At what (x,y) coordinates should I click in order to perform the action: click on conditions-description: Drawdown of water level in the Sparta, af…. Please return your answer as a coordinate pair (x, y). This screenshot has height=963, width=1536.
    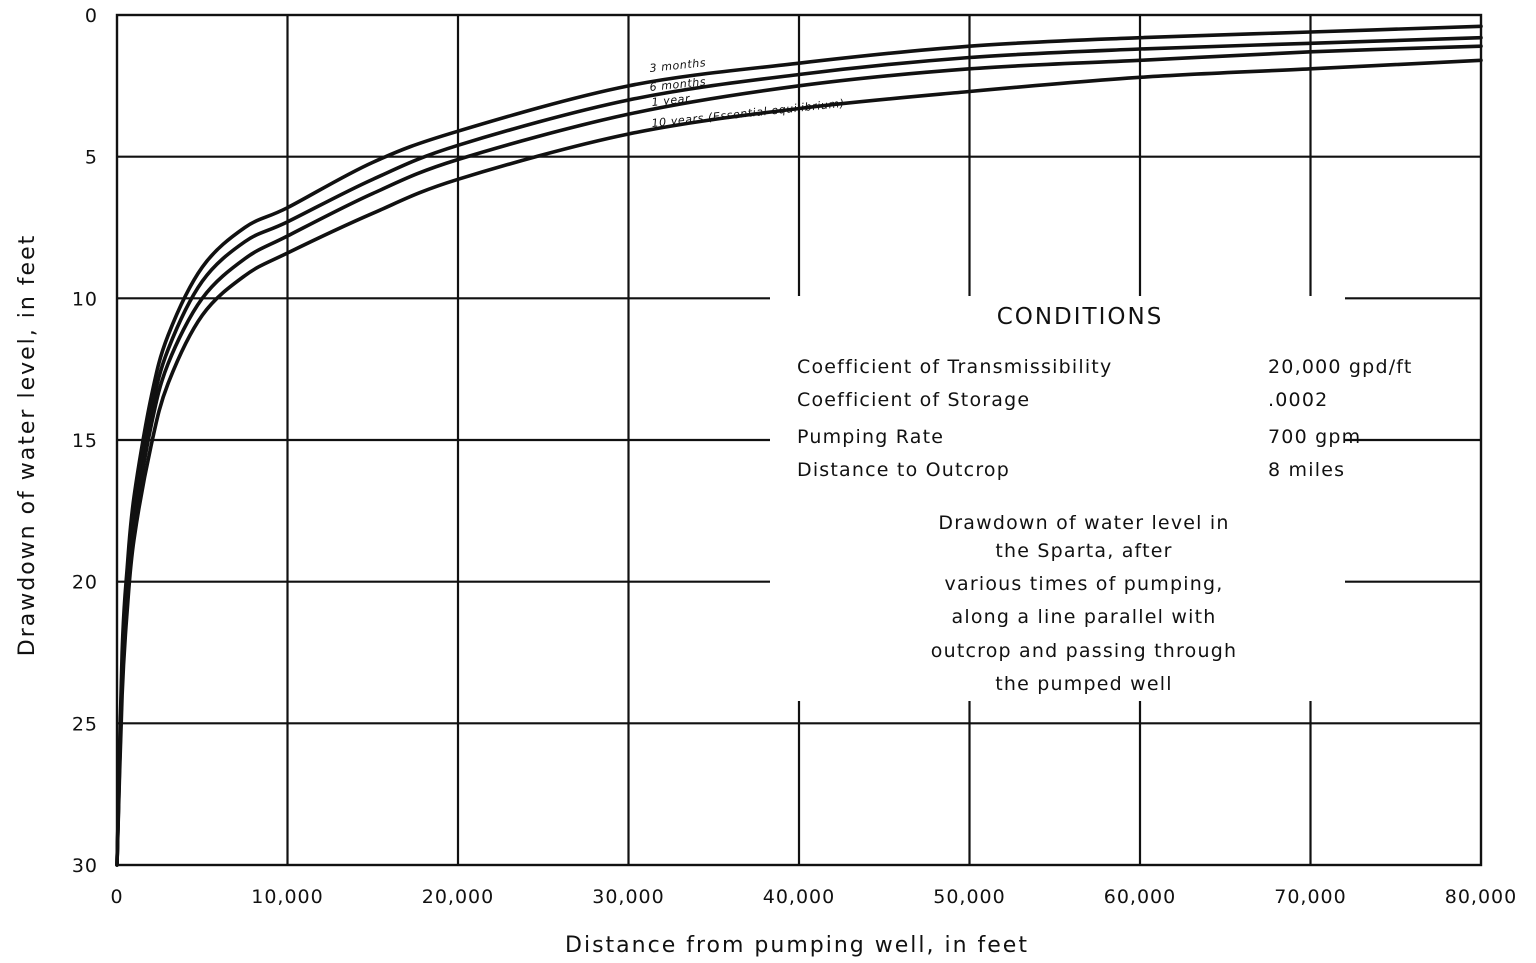
    Looking at the image, I should click on (1084, 603).